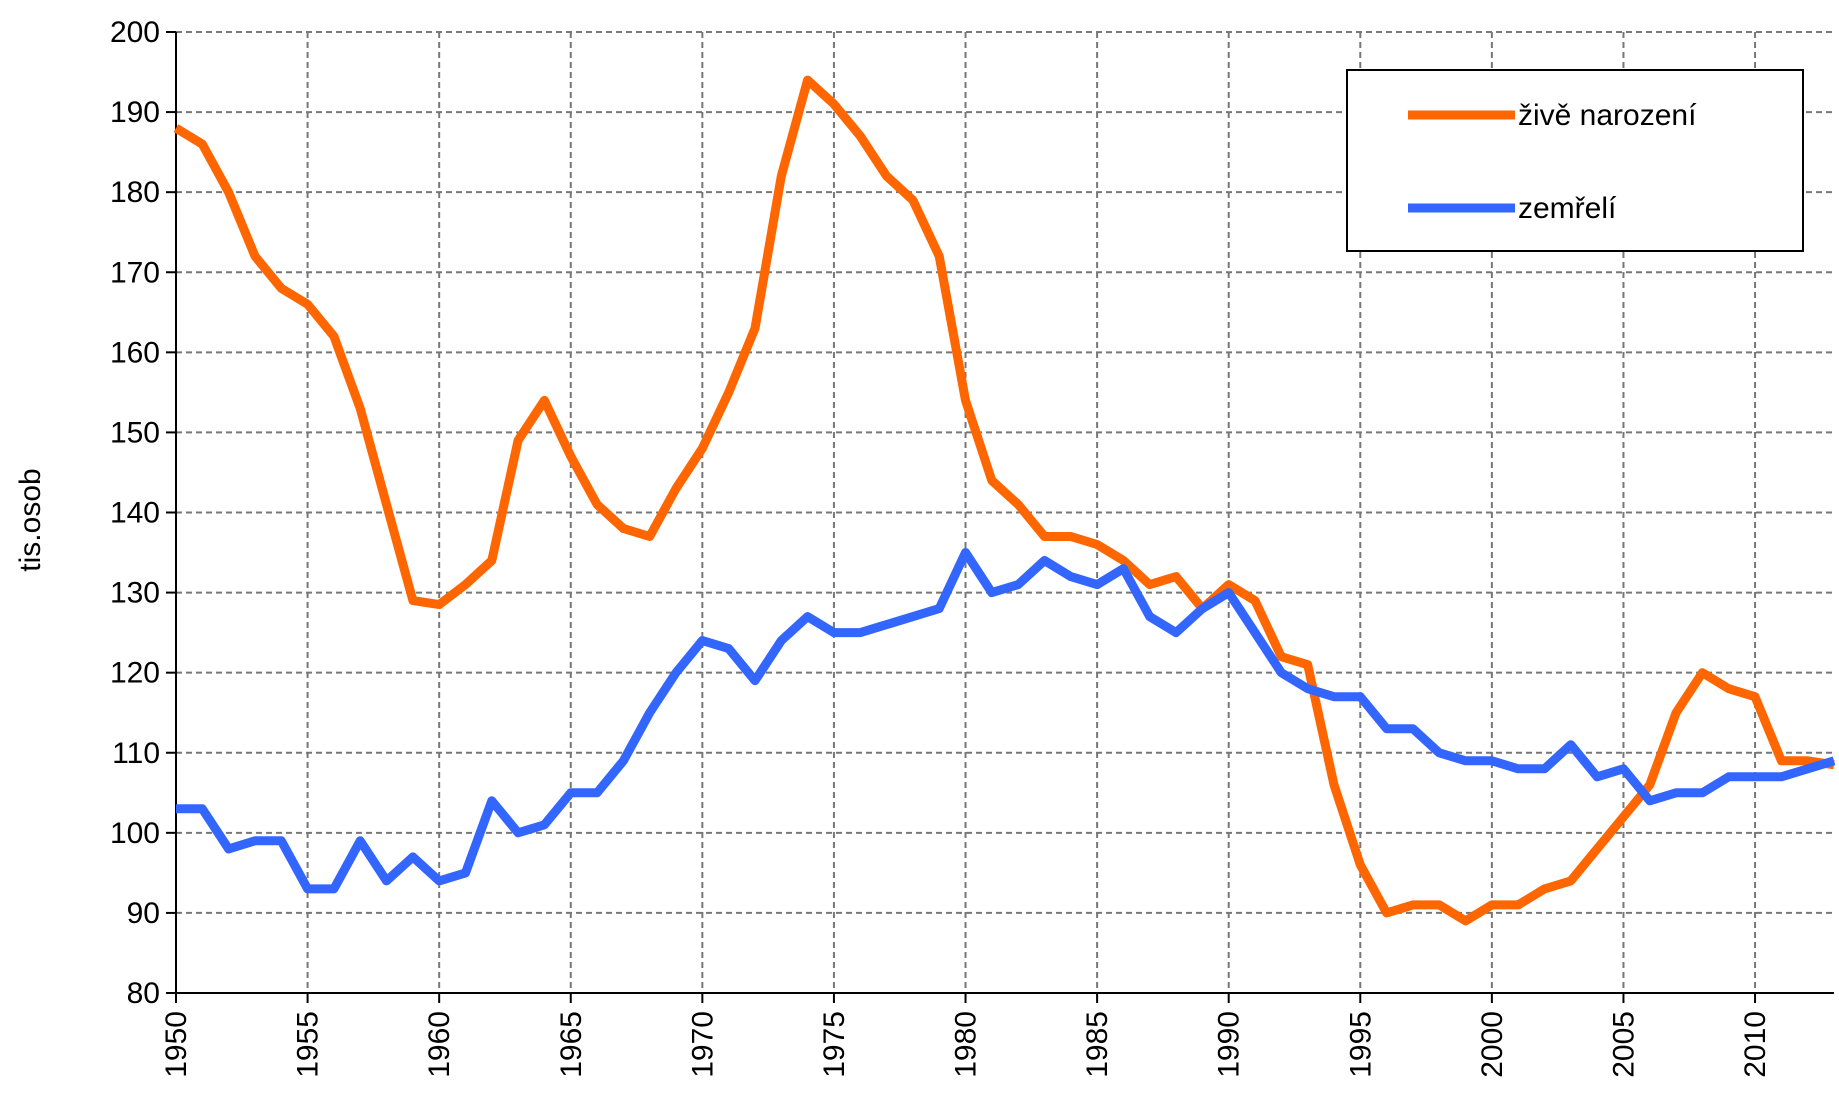  I want to click on y-tick-label: 200, so click(135, 32).